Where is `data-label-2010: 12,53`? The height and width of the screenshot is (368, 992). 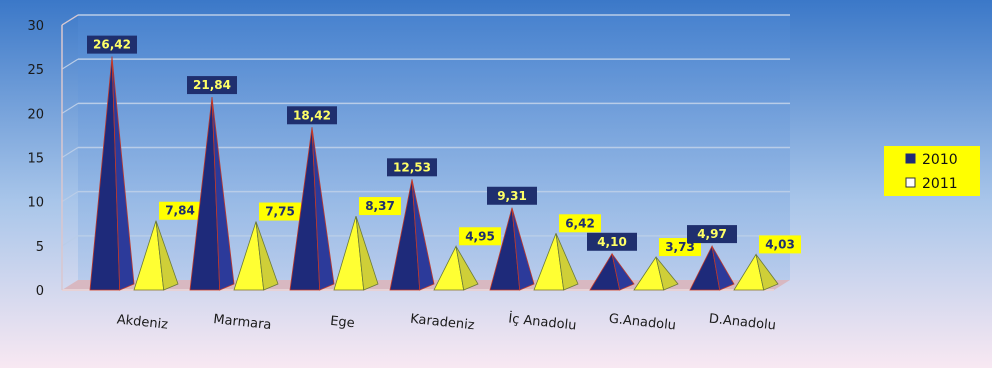 data-label-2010: 12,53 is located at coordinates (412, 167).